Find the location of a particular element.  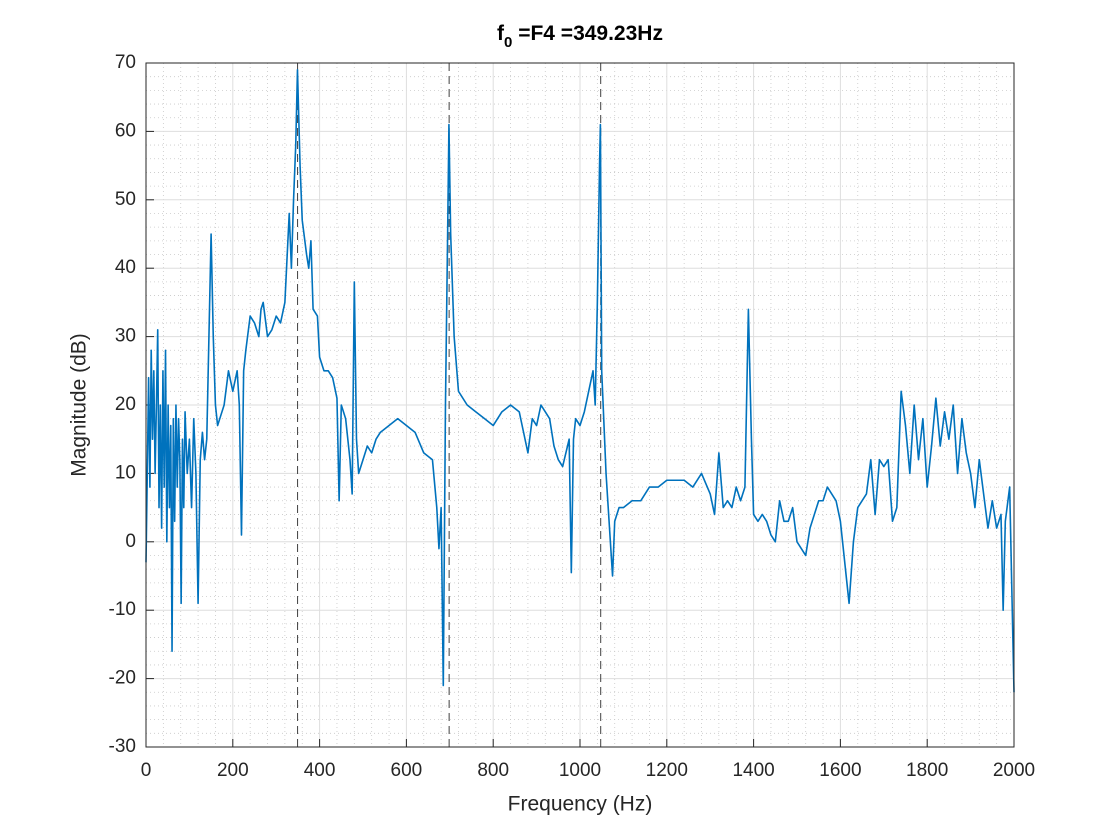

x-tick-label: 600 is located at coordinates (407, 770).